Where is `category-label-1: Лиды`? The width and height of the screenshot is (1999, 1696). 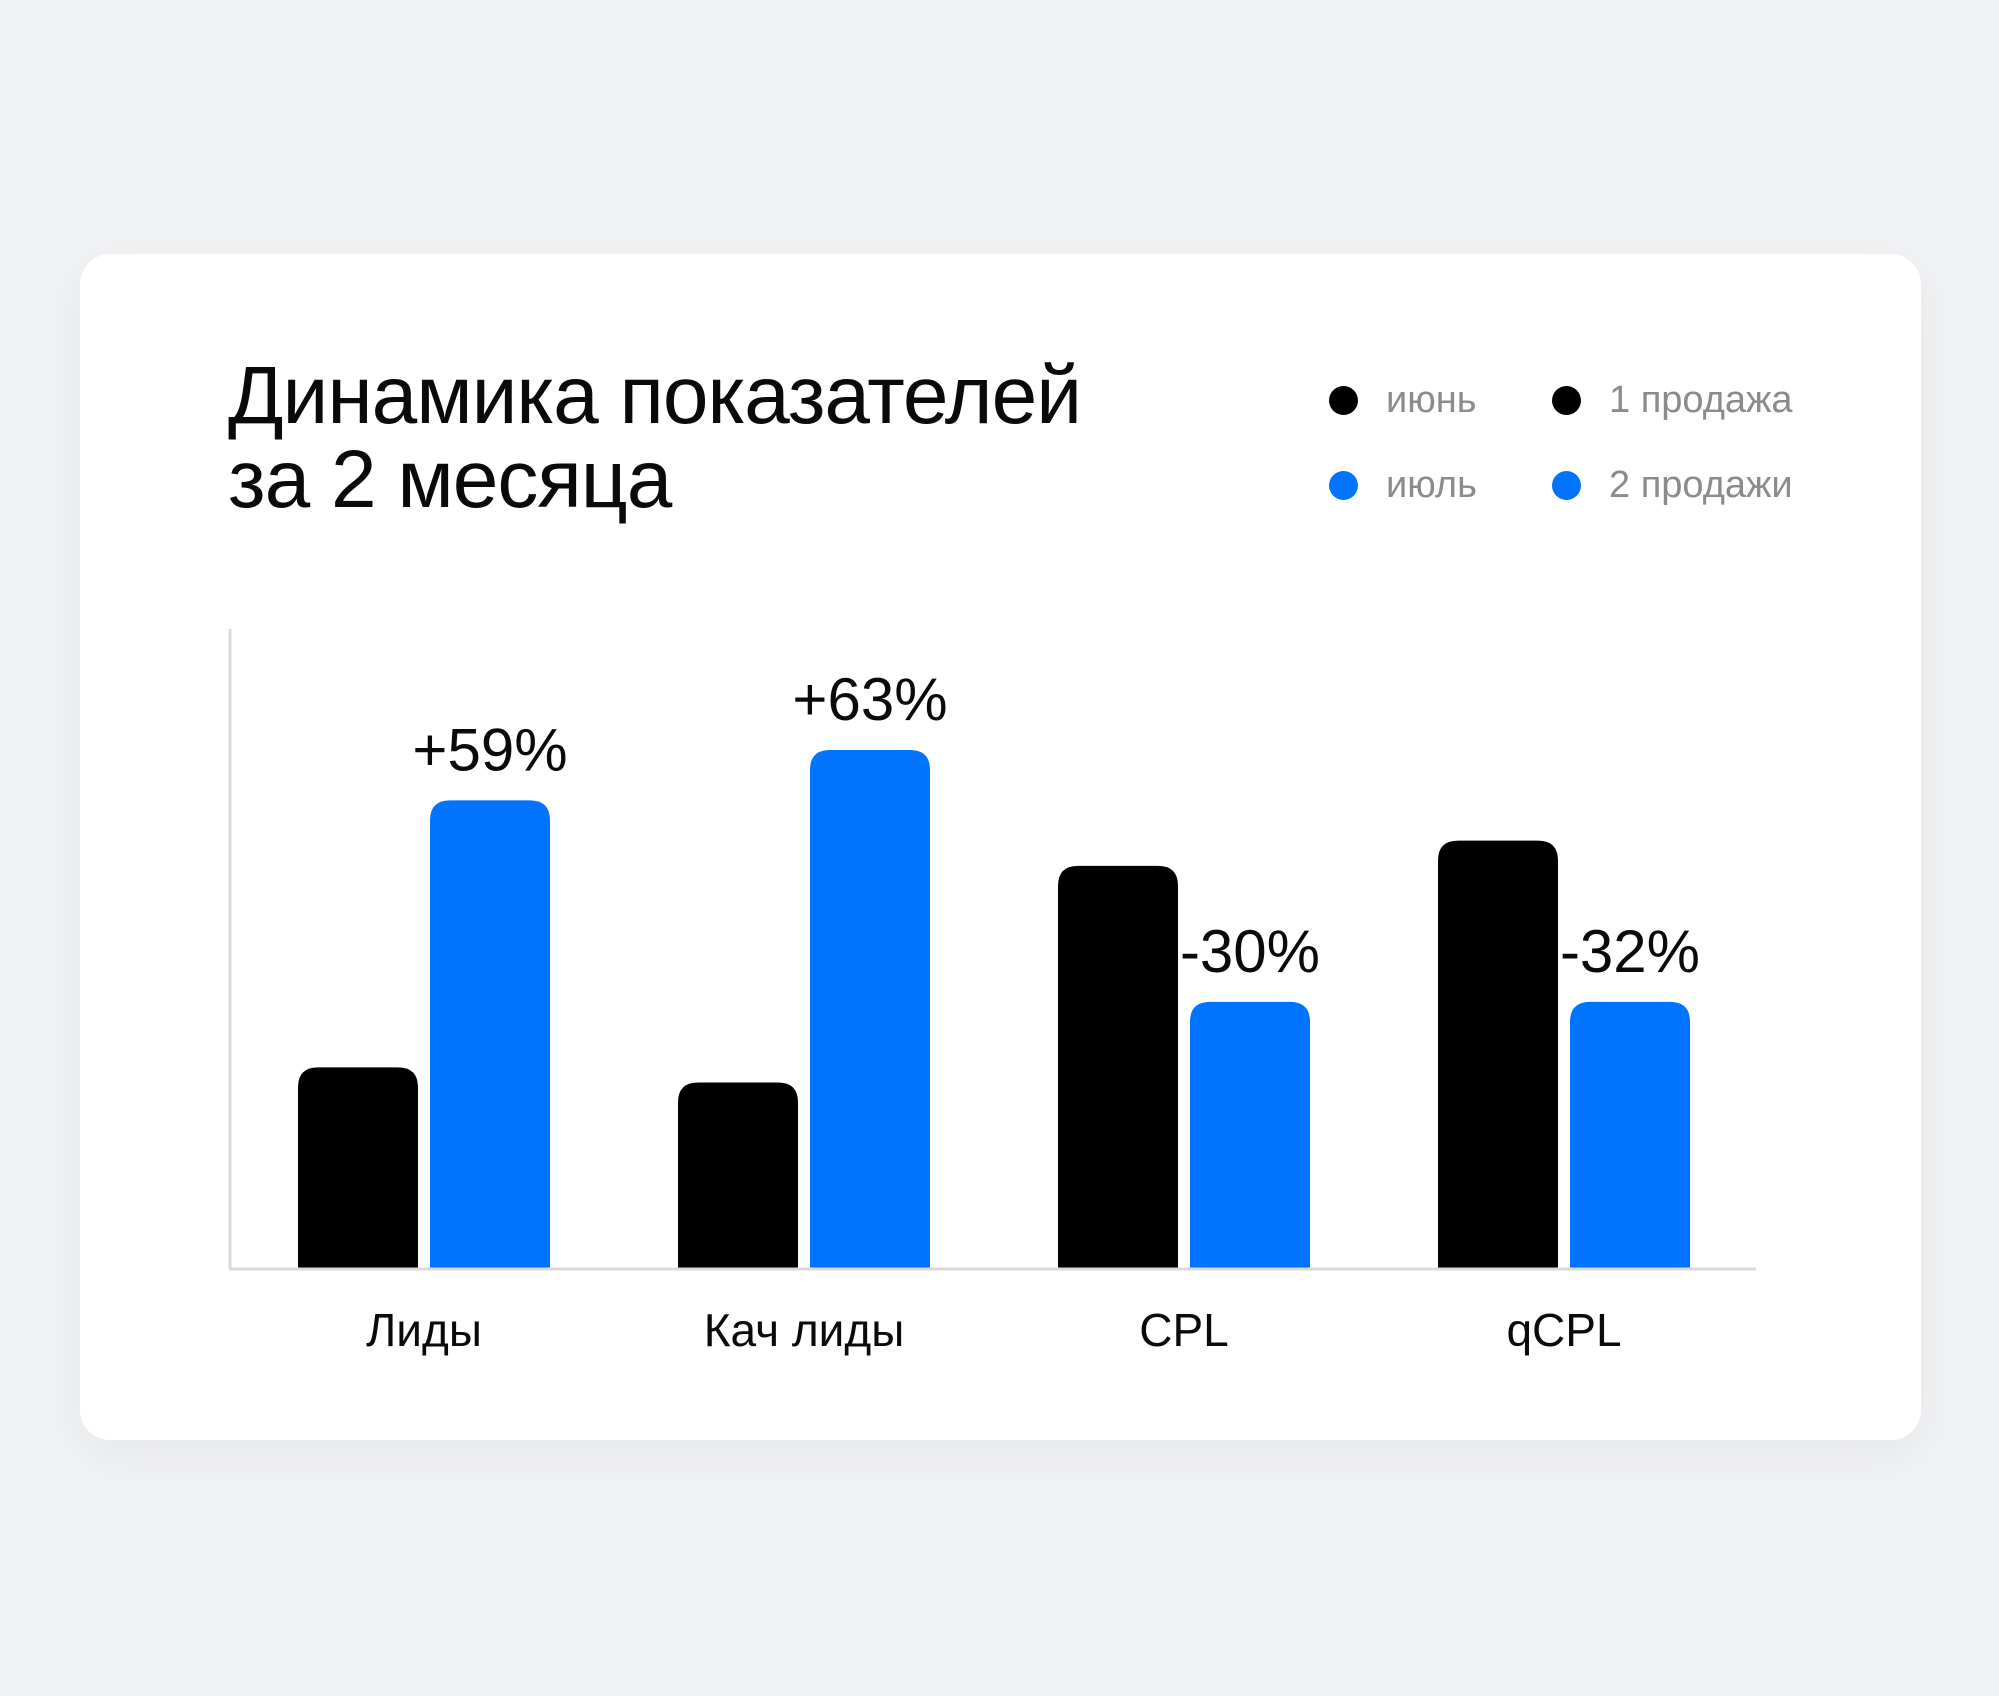
category-label-1: Лиды is located at coordinates (424, 1330).